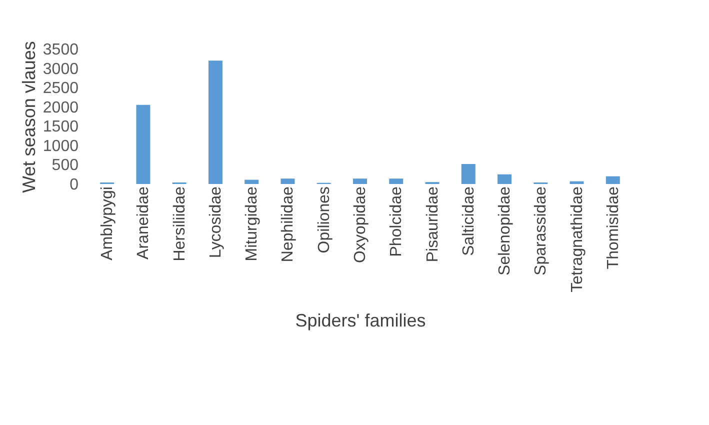 This screenshot has height=425, width=709. I want to click on y-tick-label: 0, so click(74, 185).